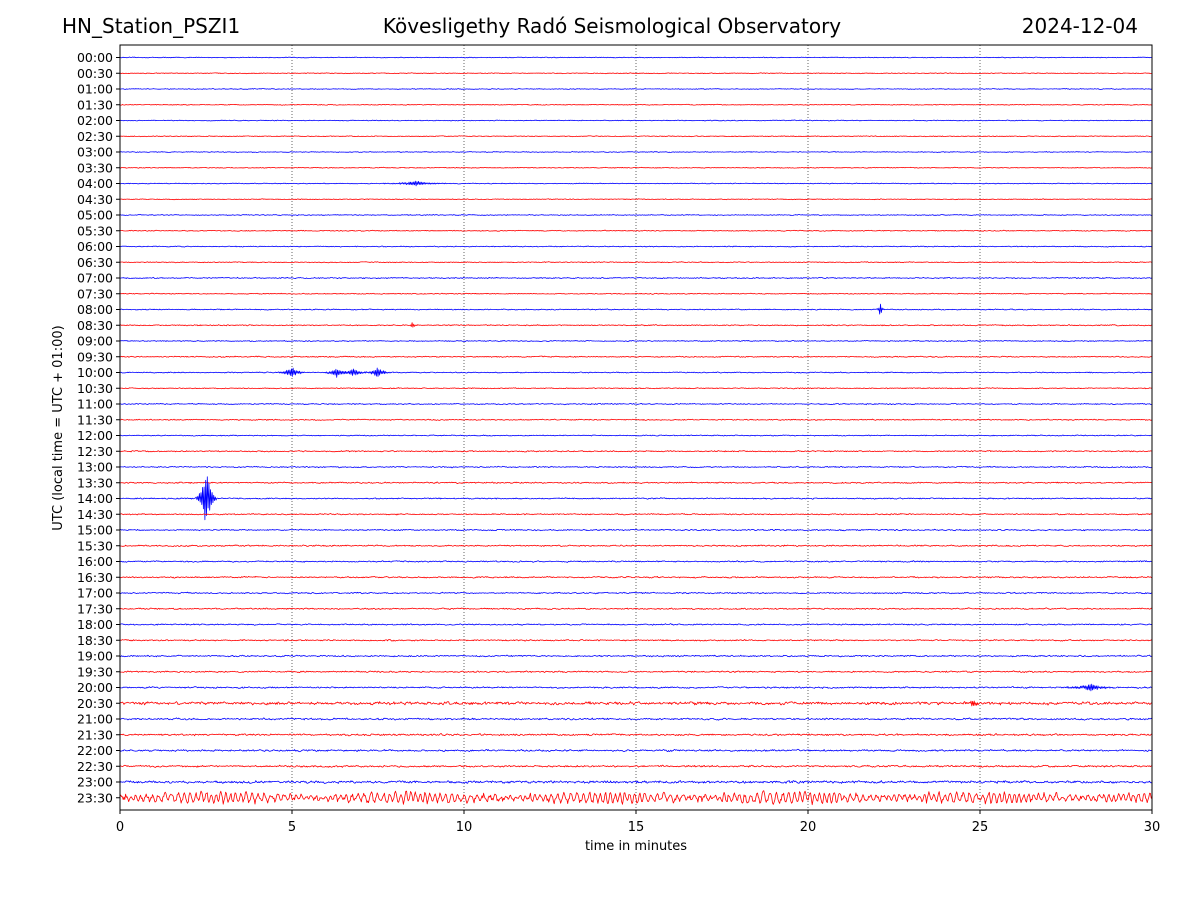 Image resolution: width=1200 pixels, height=900 pixels. What do you see at coordinates (95, 120) in the screenshot?
I see `y-tick-label: 02:00` at bounding box center [95, 120].